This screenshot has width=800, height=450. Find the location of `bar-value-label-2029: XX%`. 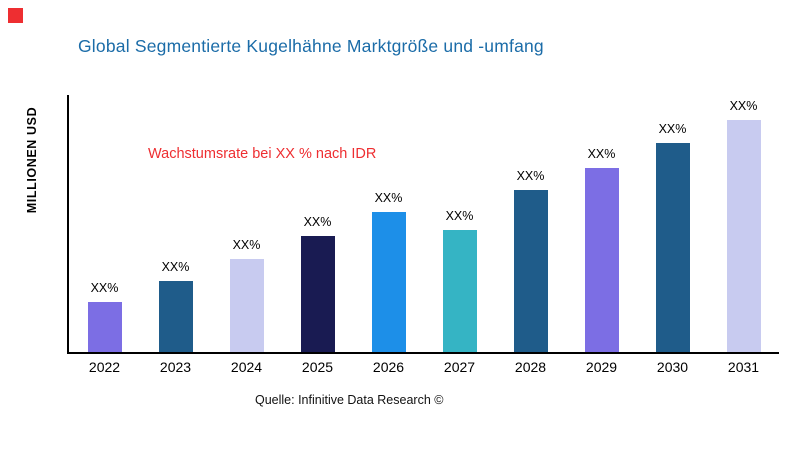

bar-value-label-2029: XX% is located at coordinates (601, 154).